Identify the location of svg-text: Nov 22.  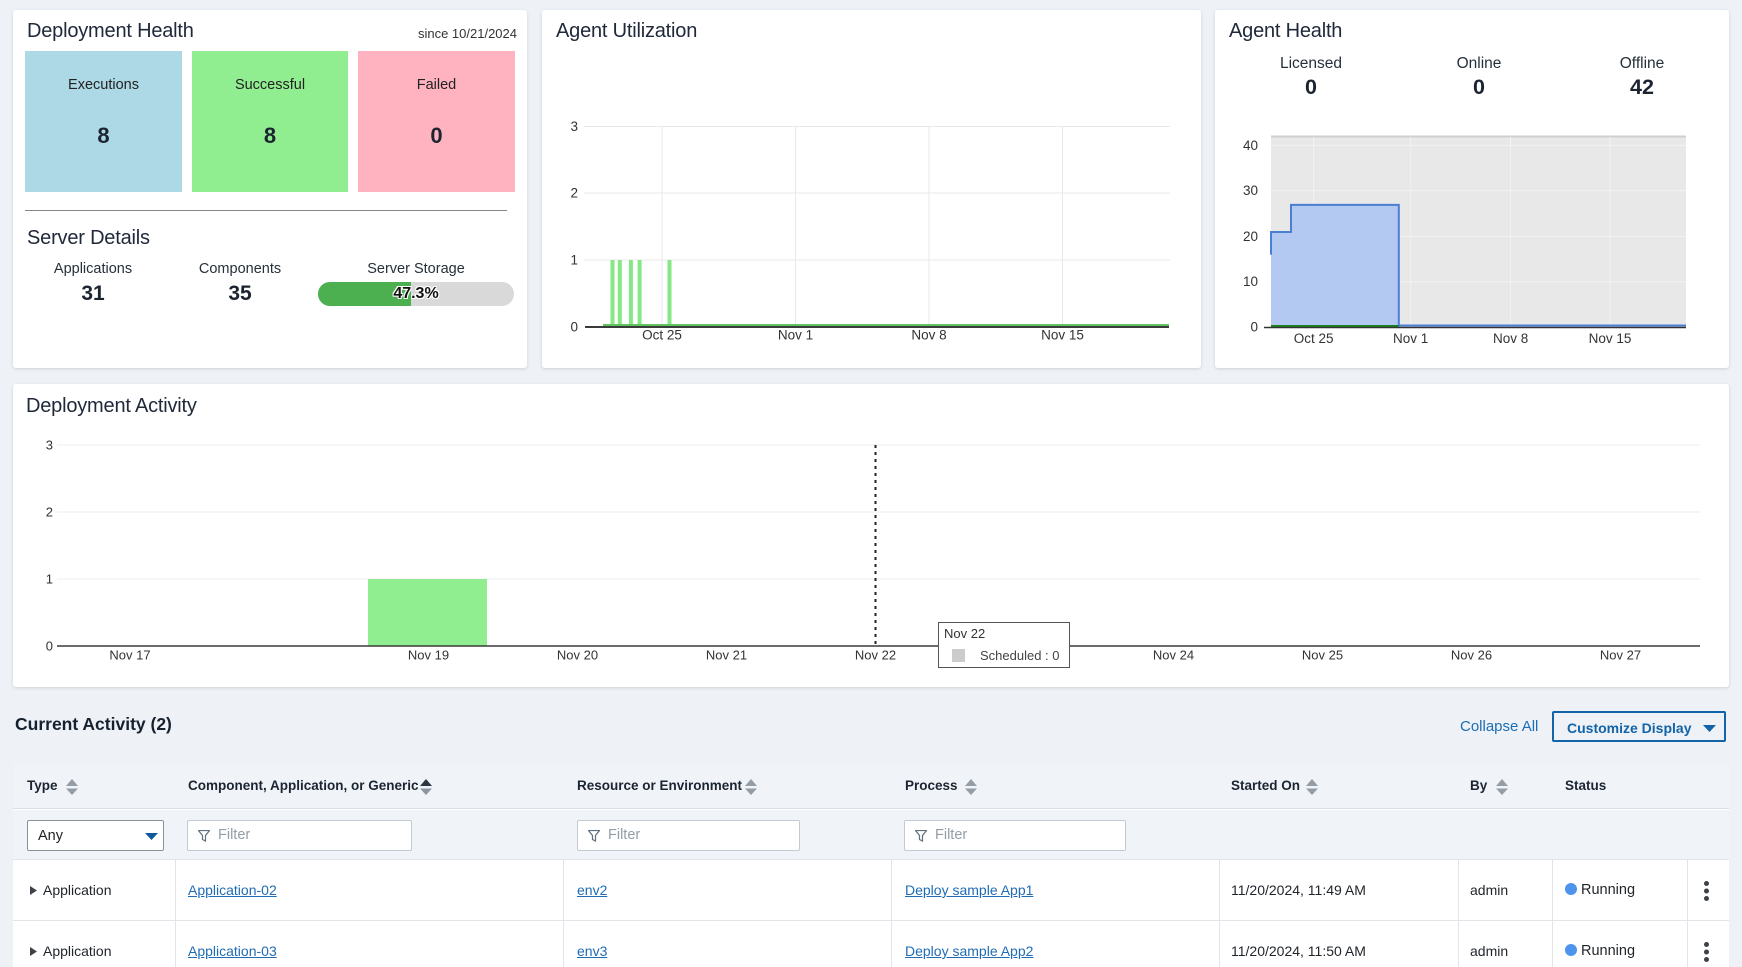
(875, 655).